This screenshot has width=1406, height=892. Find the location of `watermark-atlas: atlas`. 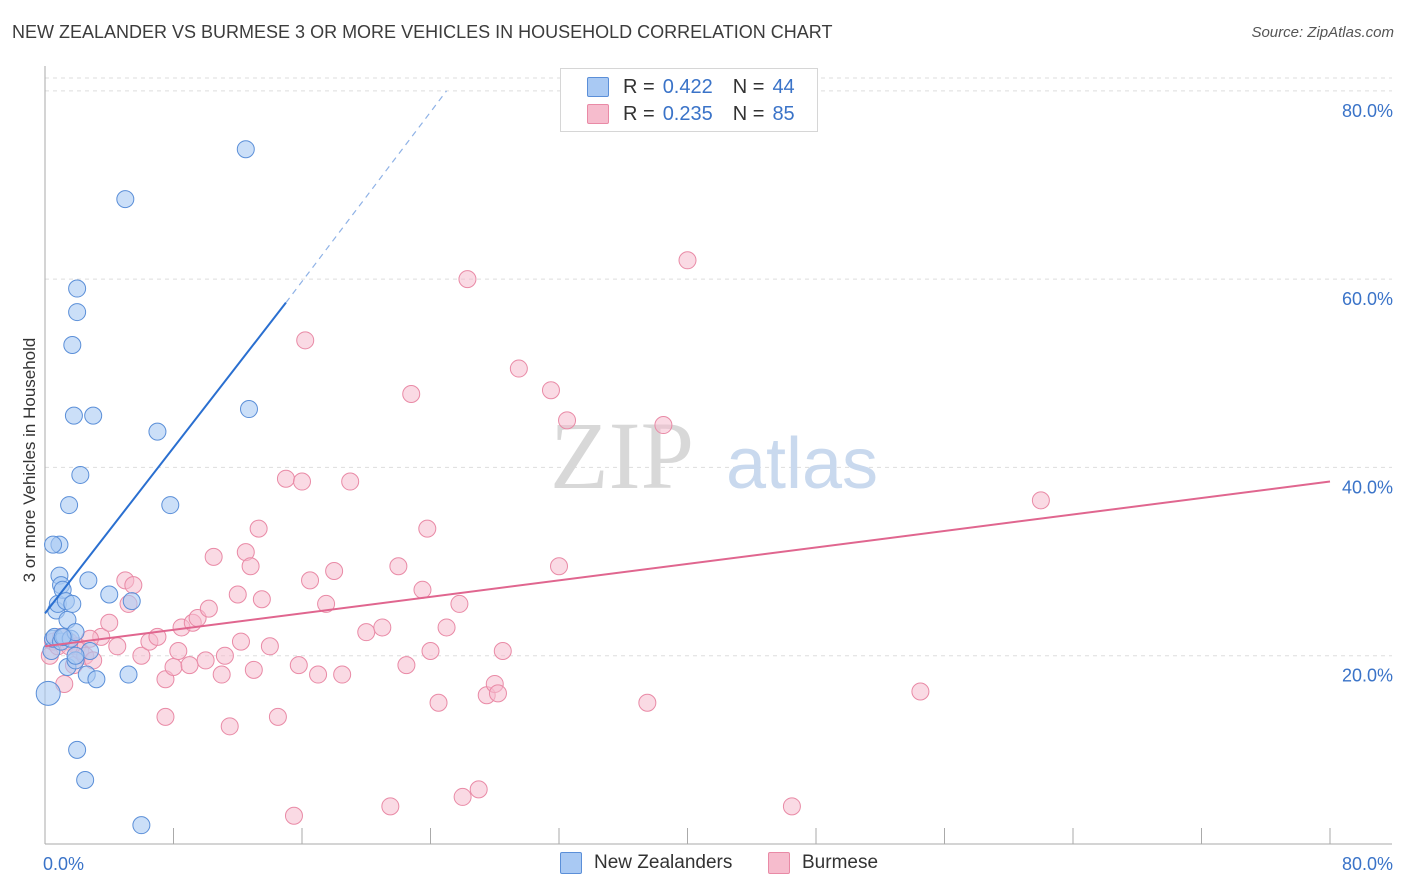

watermark-atlas: atlas is located at coordinates (802, 464).